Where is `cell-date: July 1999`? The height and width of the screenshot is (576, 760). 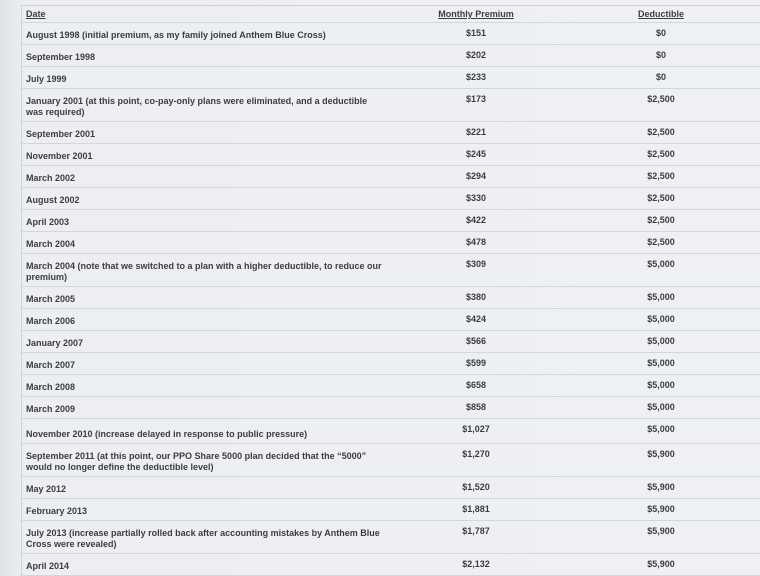
cell-date: July 1999 is located at coordinates (46, 79).